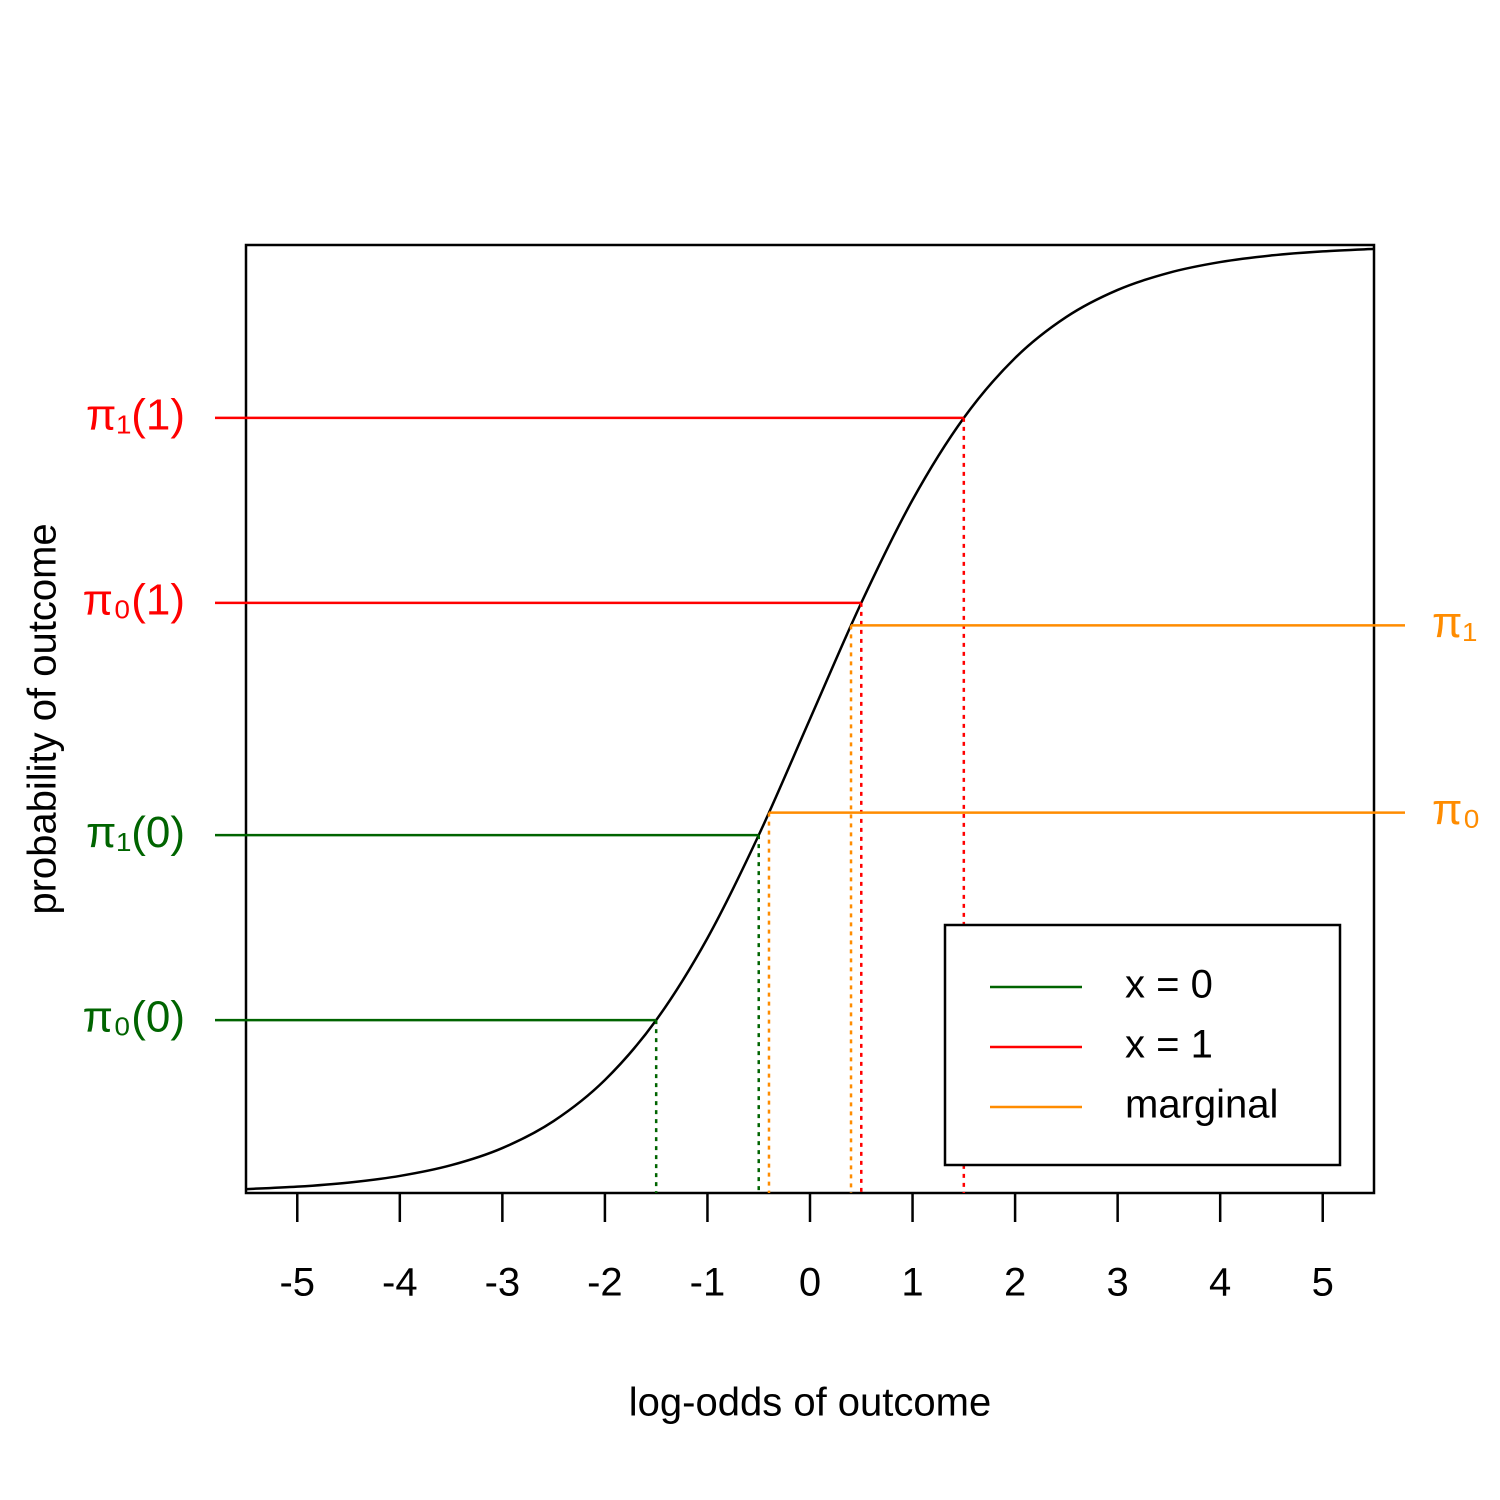 The width and height of the screenshot is (1500, 1500). Describe the element at coordinates (135, 832) in the screenshot. I see `level-label: π₁(0)` at that location.